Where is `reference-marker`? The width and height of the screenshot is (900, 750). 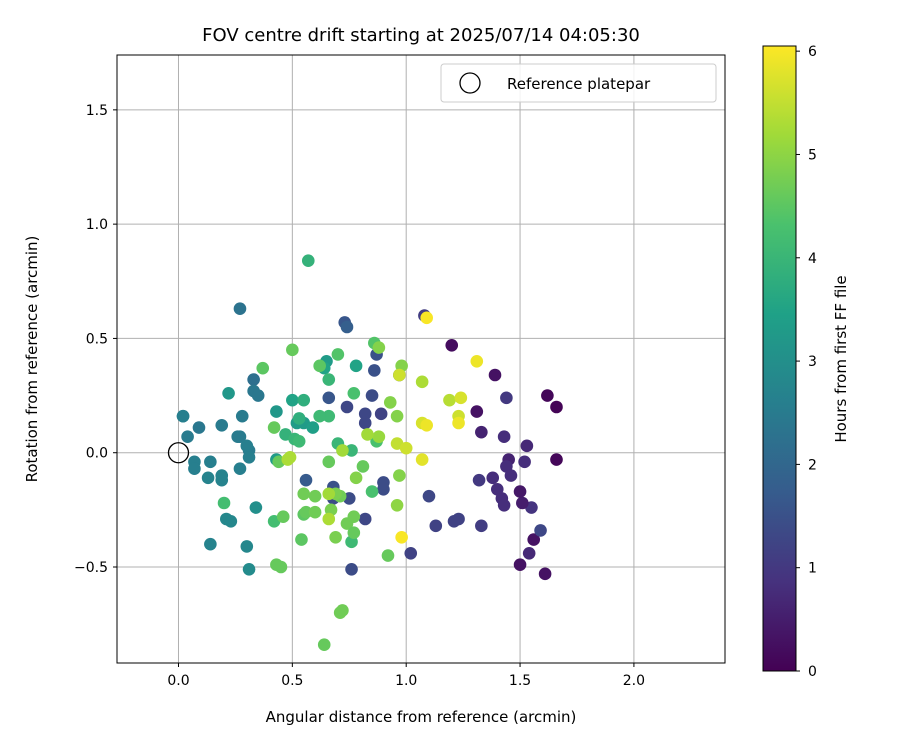 reference-marker is located at coordinates (178, 453).